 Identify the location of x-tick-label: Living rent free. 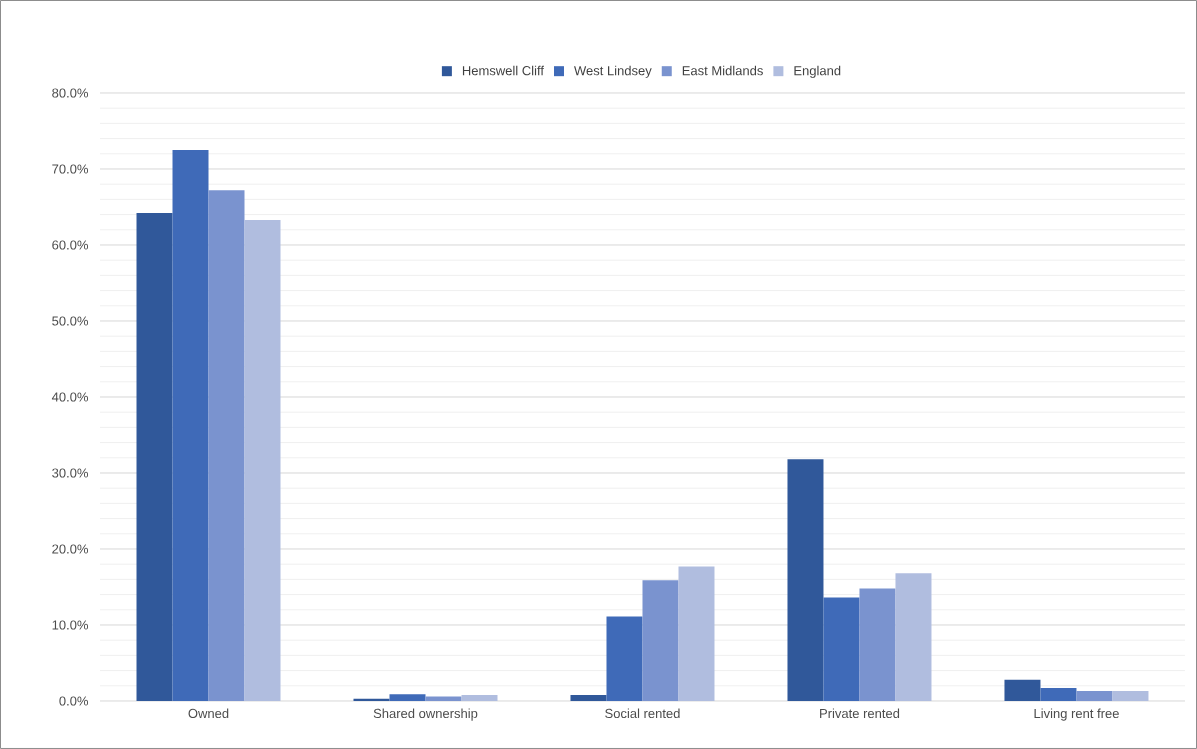
(1076, 714).